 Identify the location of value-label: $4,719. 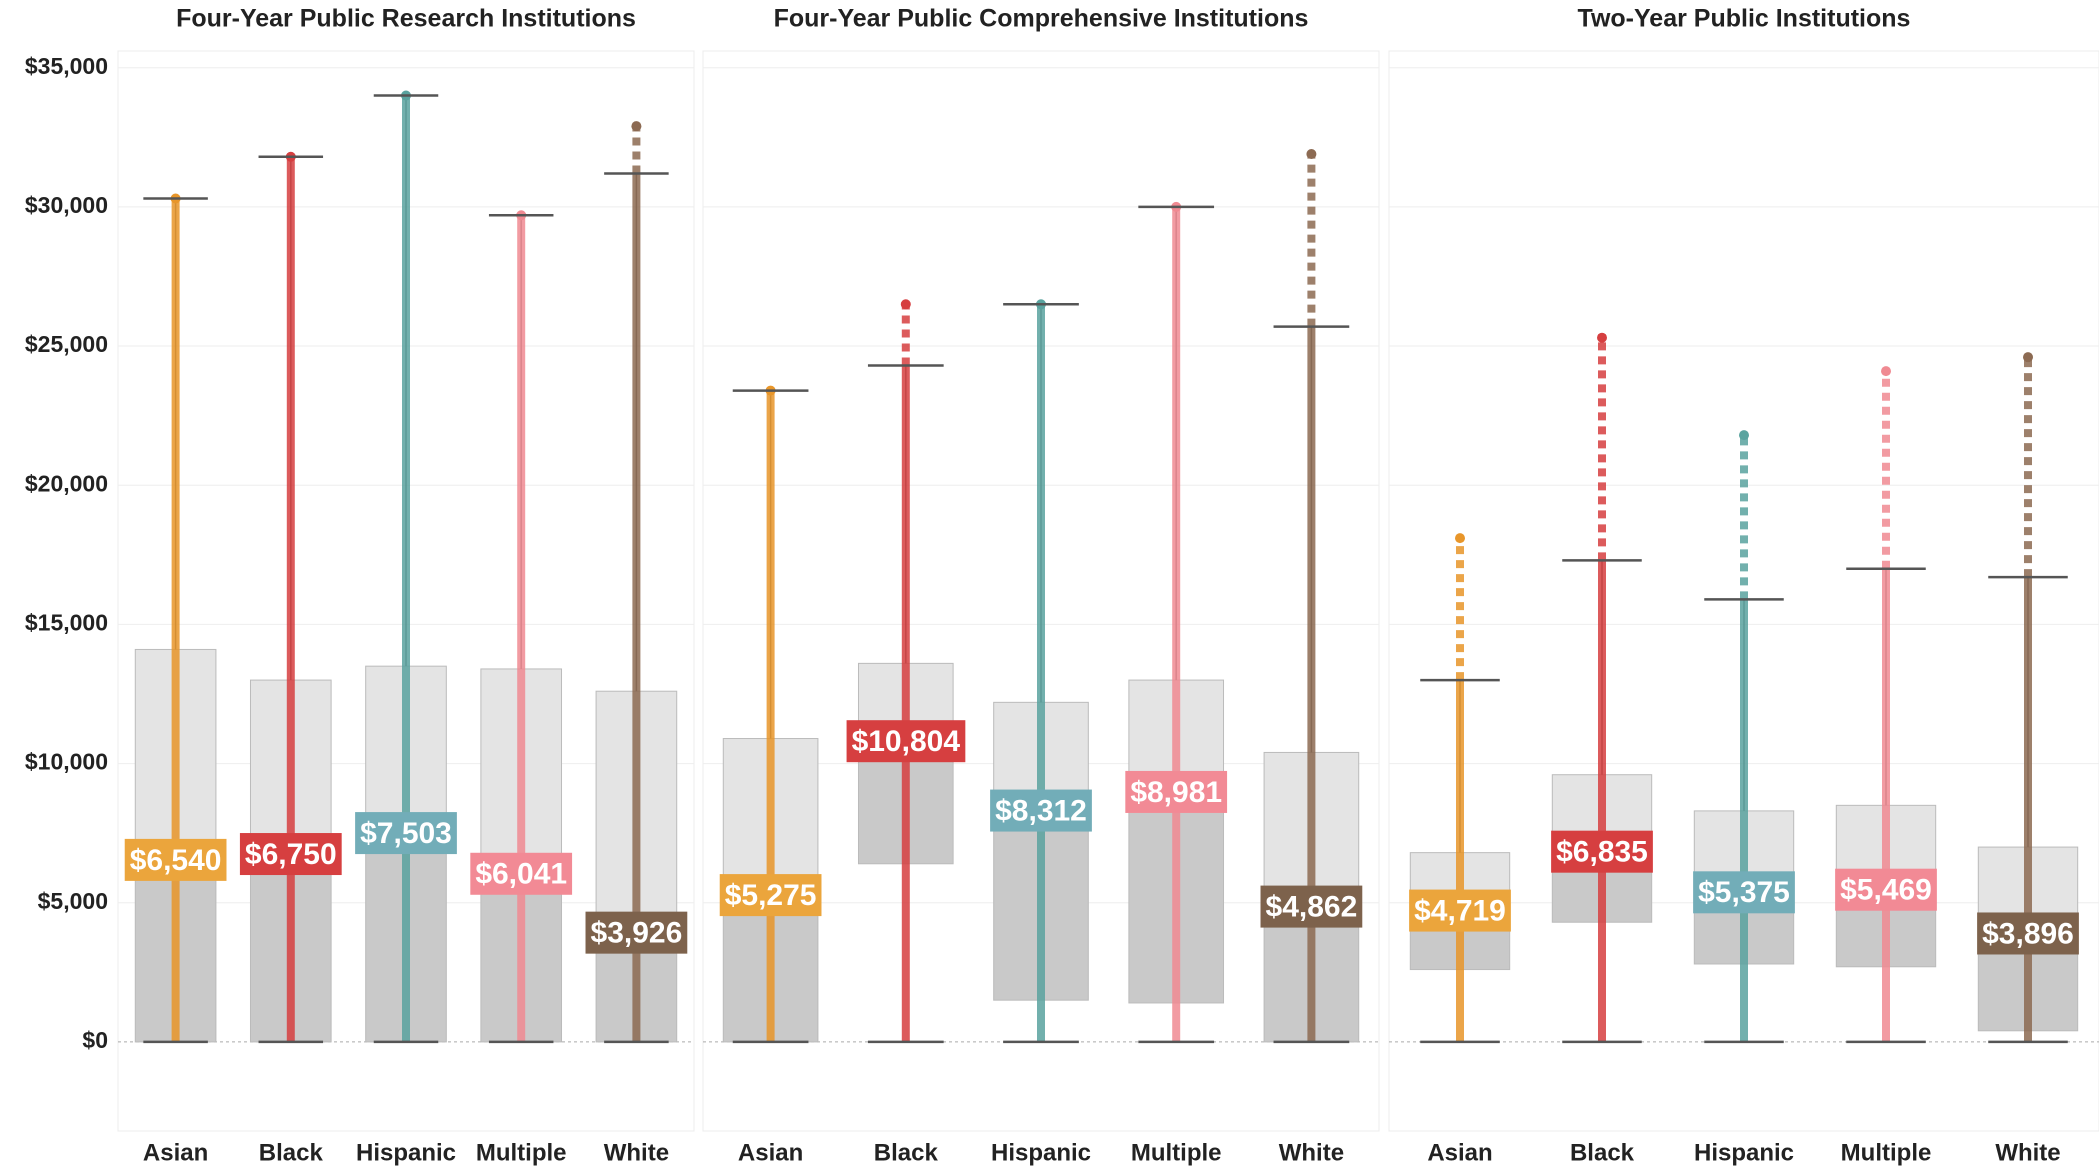
(1460, 910).